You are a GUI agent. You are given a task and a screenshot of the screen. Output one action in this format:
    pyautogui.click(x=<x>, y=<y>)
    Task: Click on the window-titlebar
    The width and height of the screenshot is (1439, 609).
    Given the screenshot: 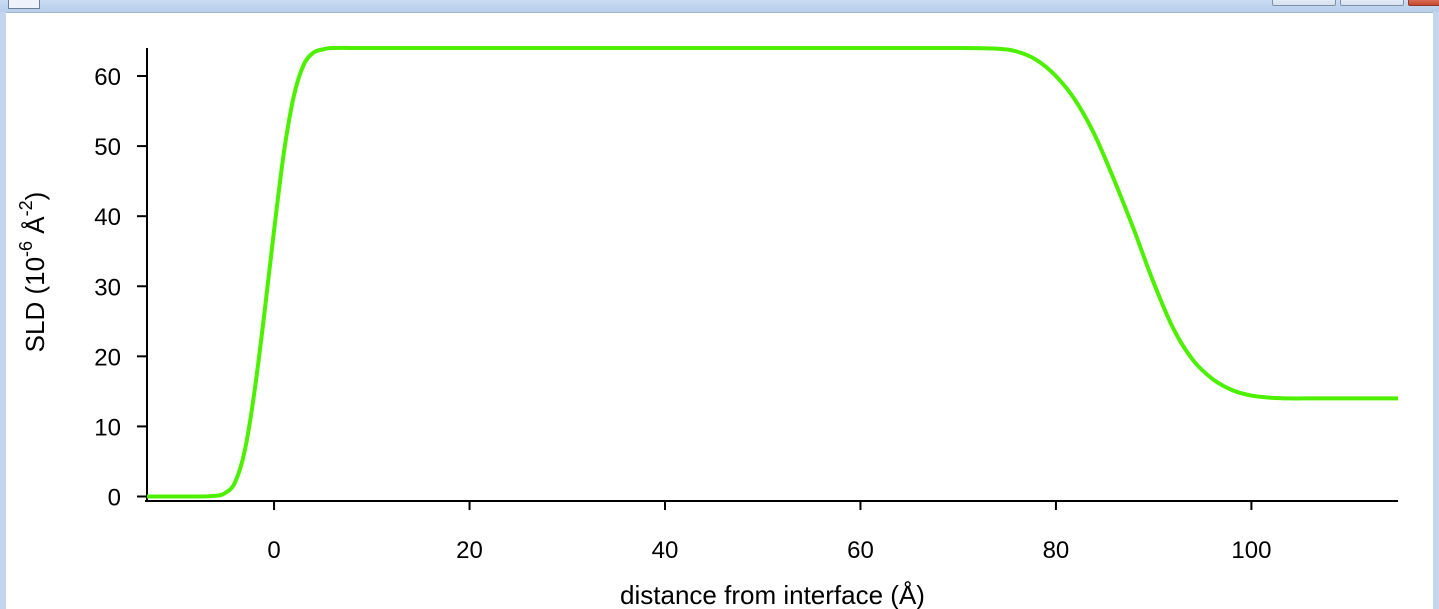 What is the action you would take?
    pyautogui.click(x=719, y=6)
    